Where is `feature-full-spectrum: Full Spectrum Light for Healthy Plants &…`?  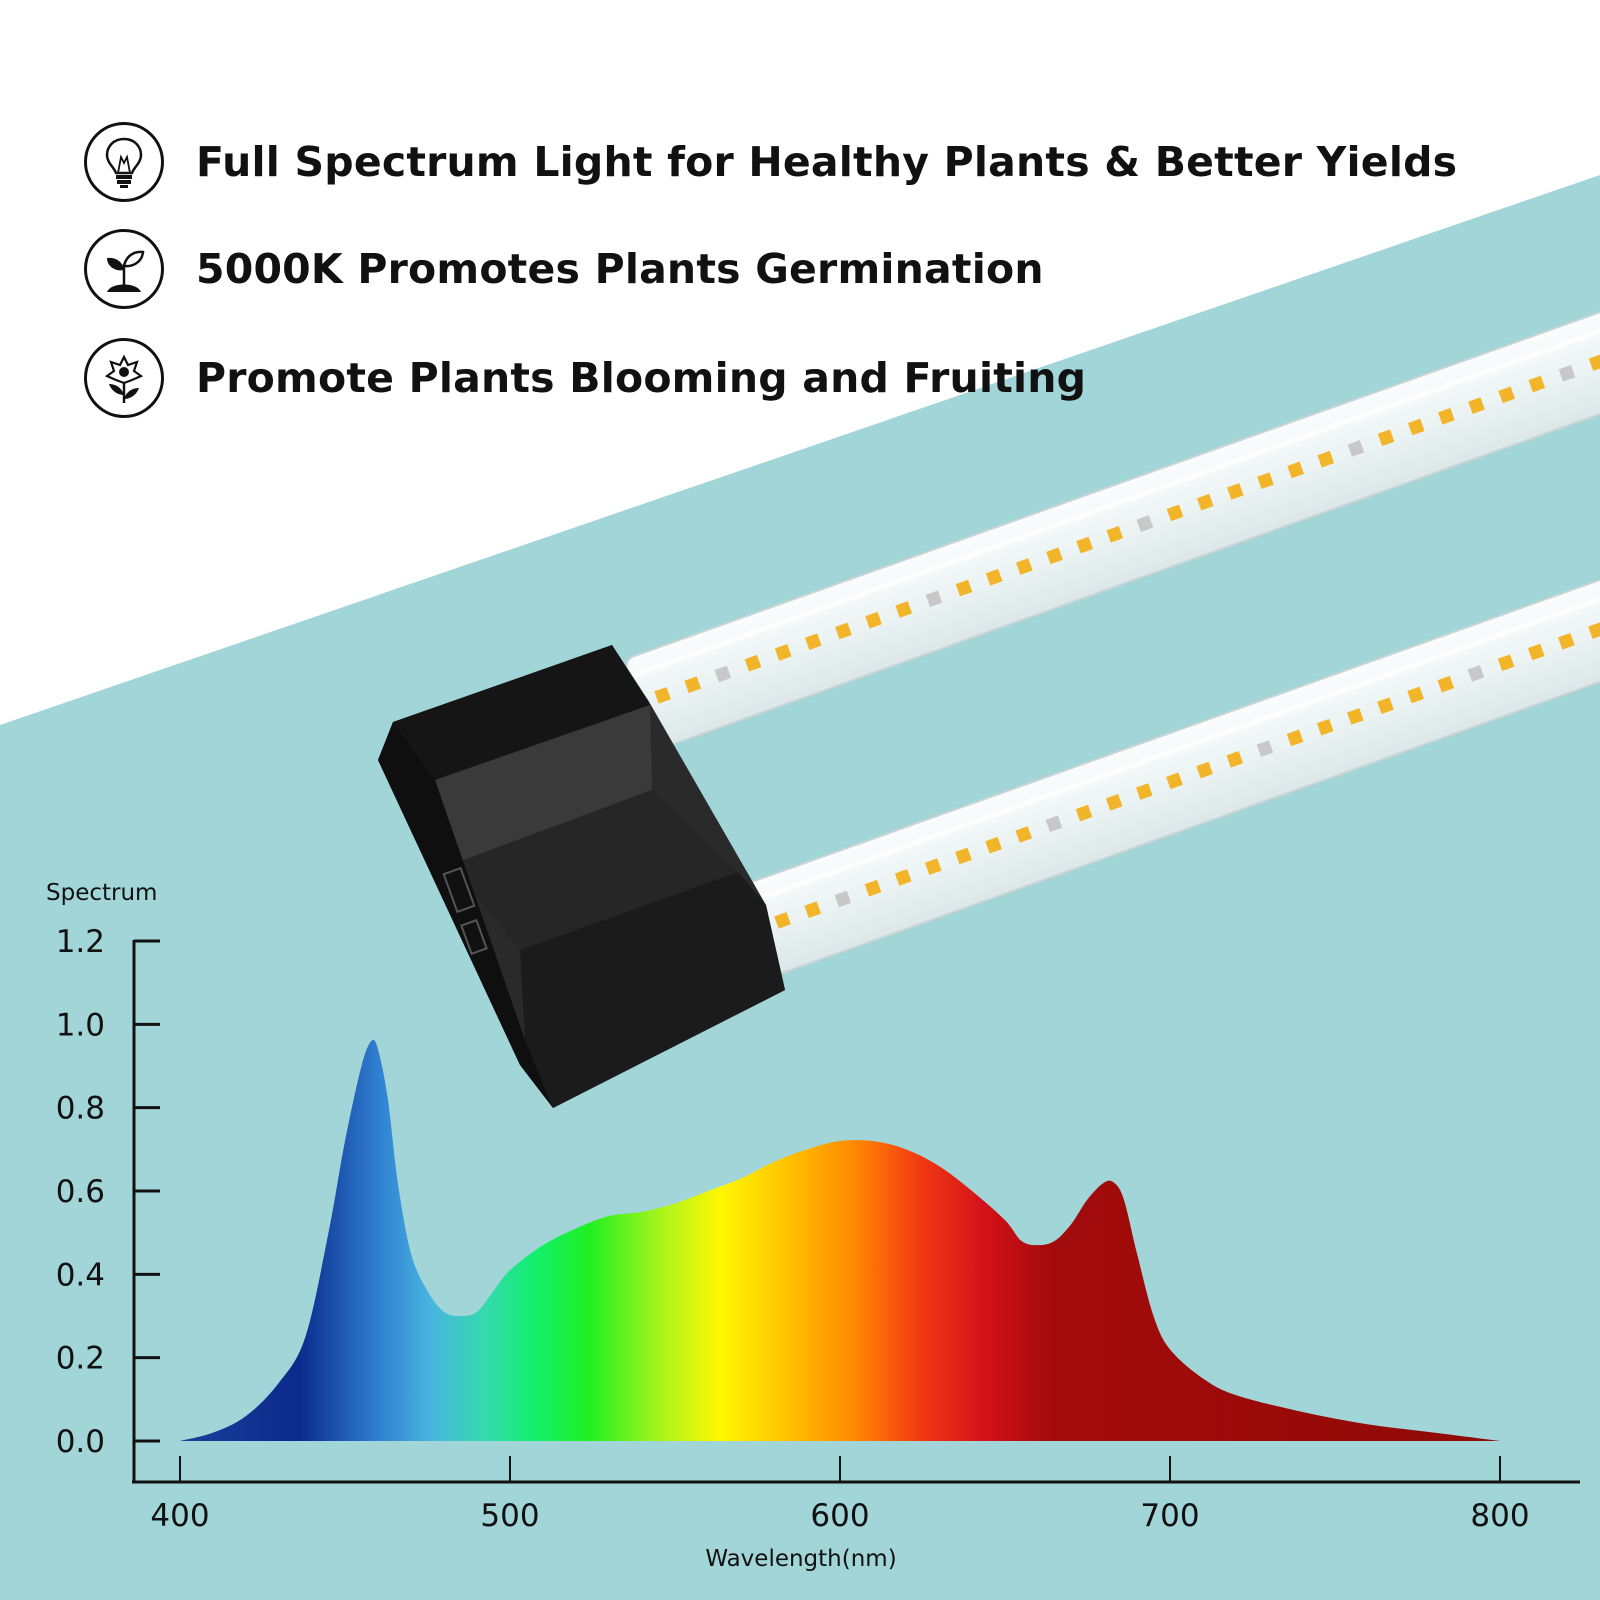
feature-full-spectrum: Full Spectrum Light for Healthy Plants &… is located at coordinates (770, 162).